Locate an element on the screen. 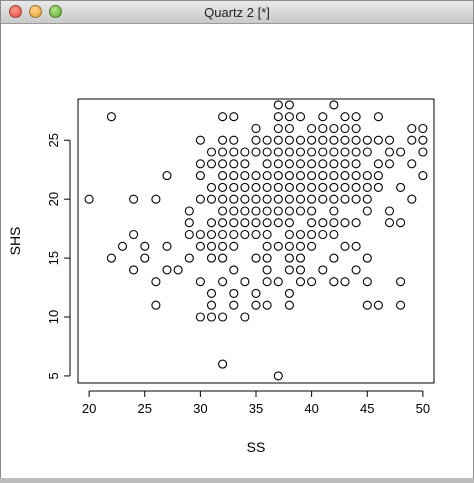  close-window-button is located at coordinates (15, 11).